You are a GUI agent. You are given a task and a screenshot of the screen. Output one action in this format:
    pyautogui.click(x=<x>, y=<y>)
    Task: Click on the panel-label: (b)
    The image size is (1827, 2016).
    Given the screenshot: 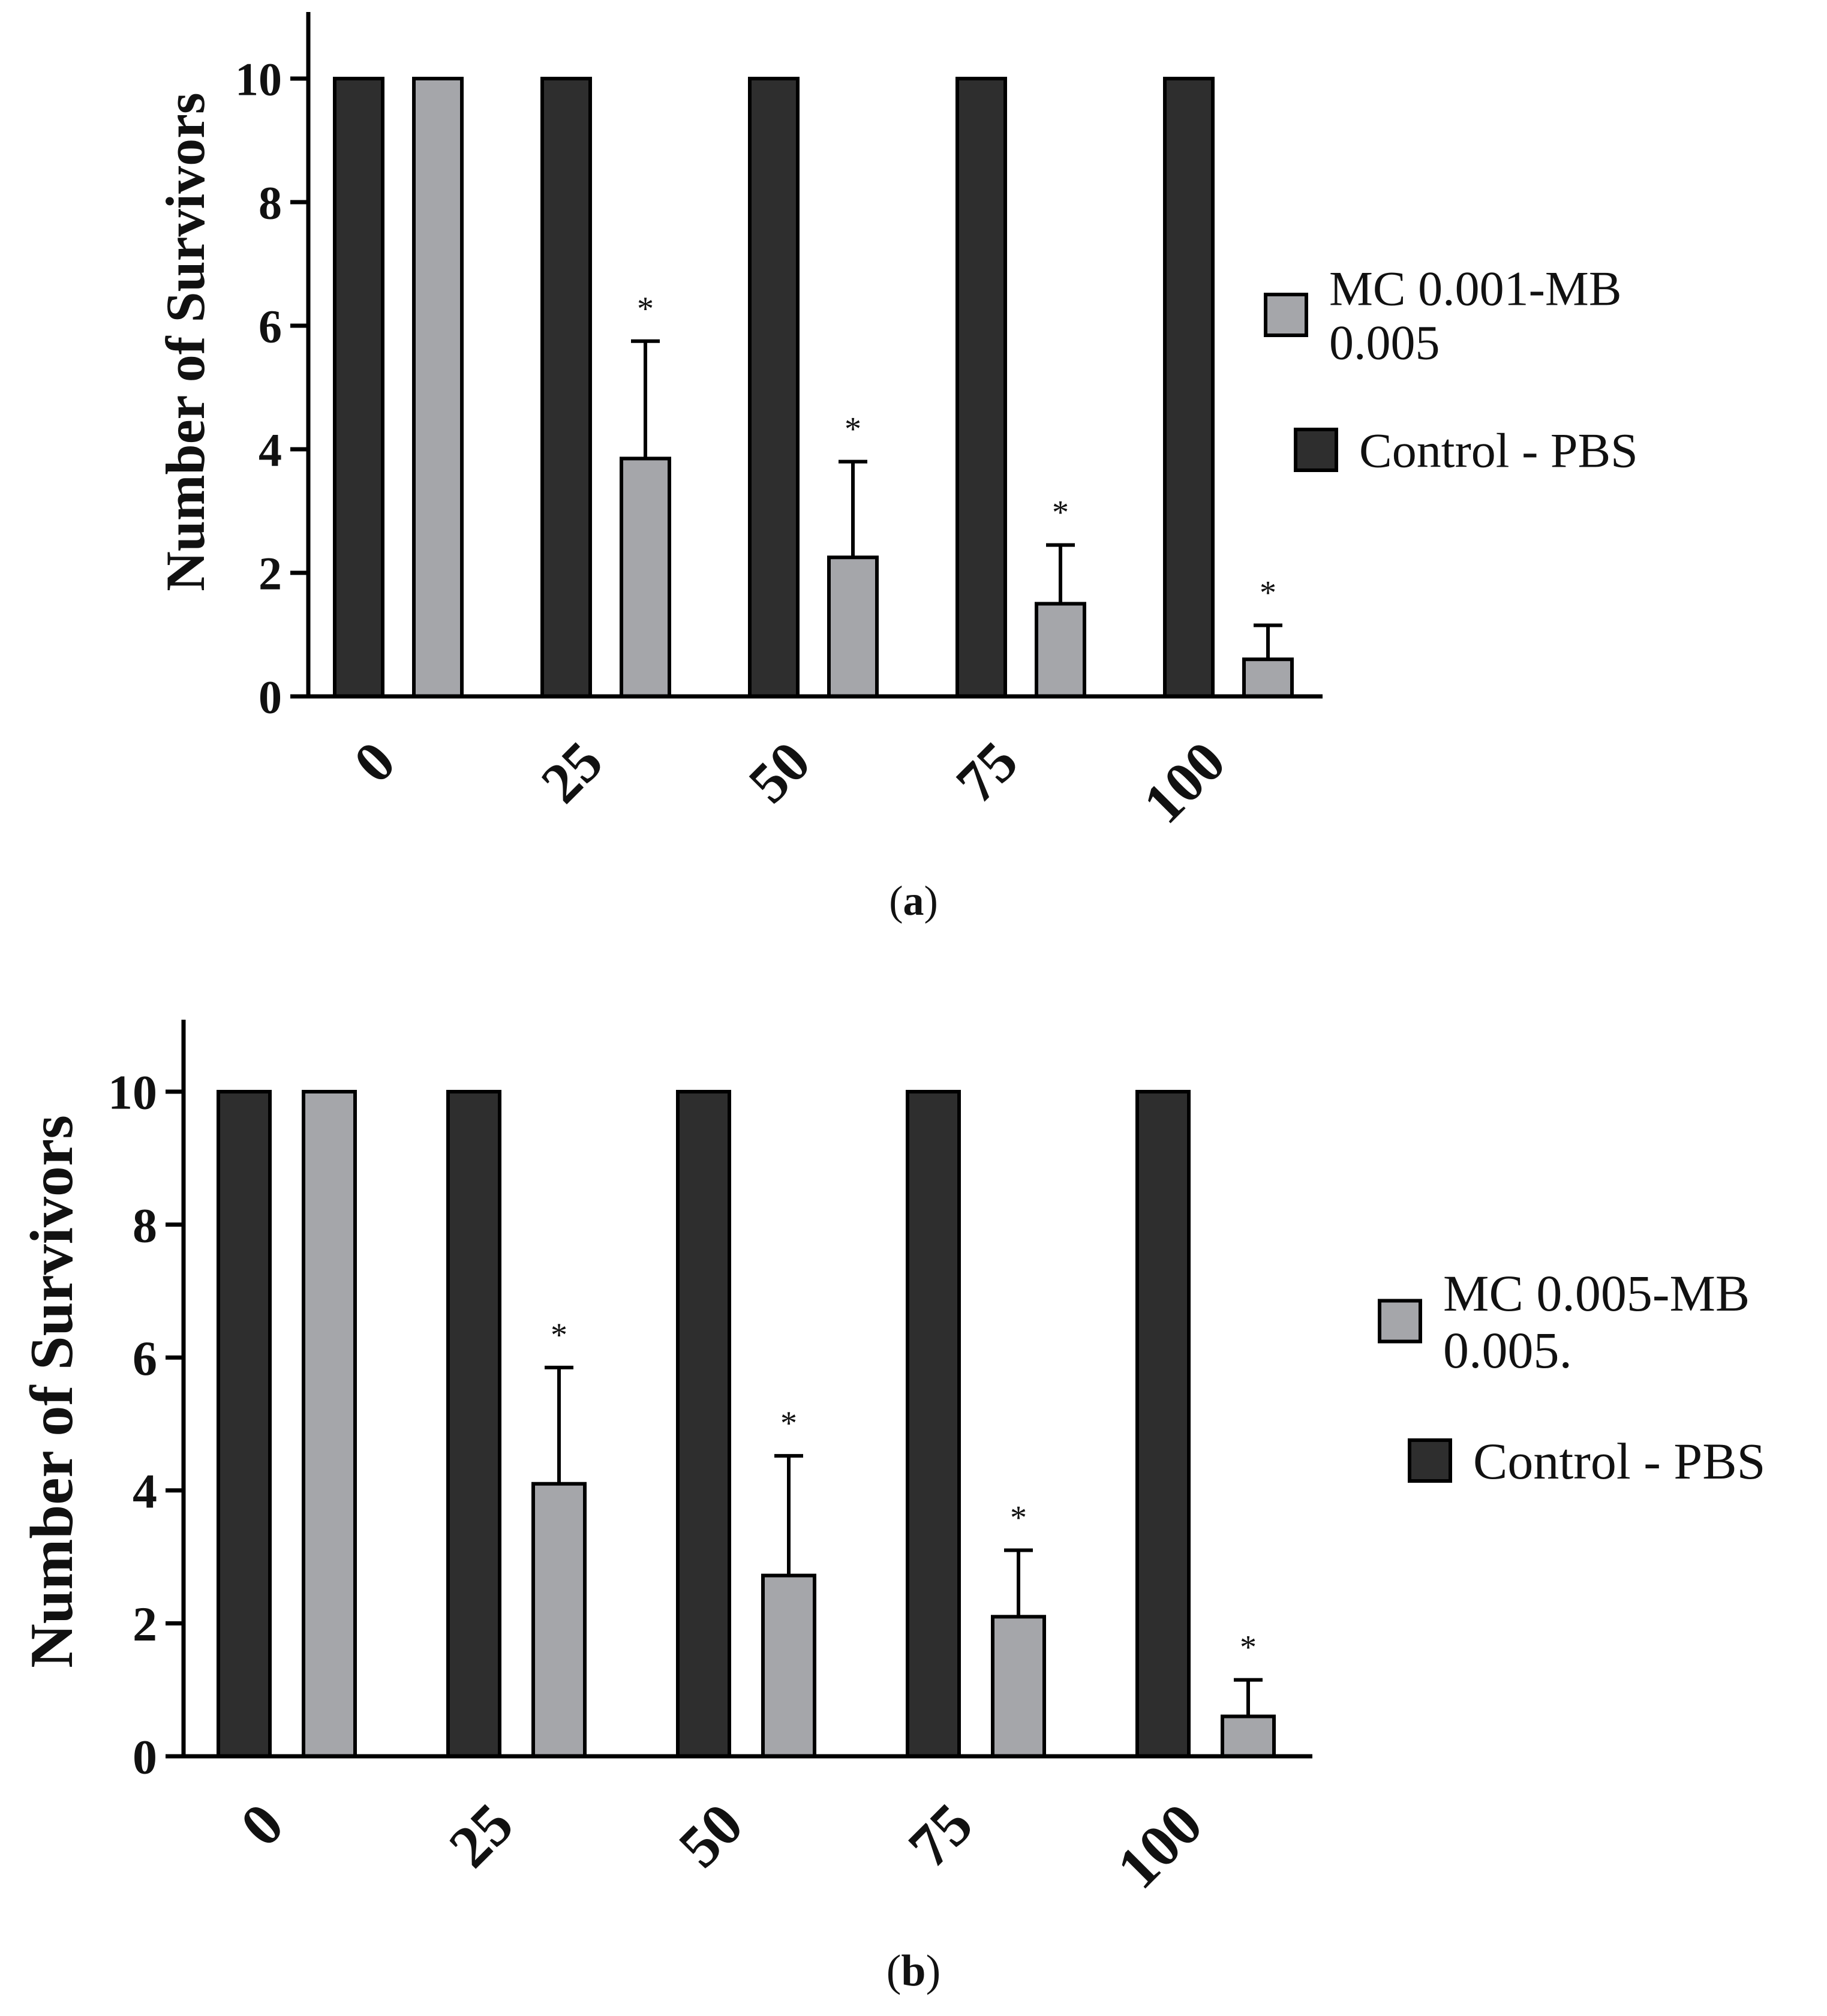 What is the action you would take?
    pyautogui.click(x=913, y=1971)
    